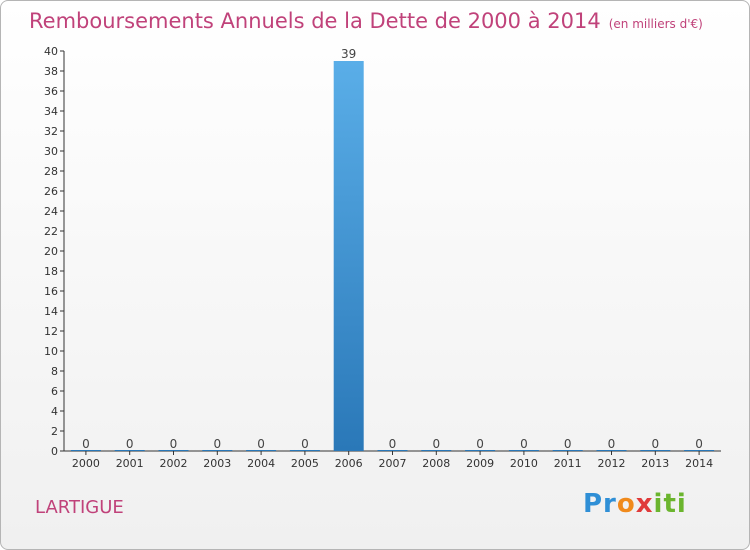 This screenshot has width=750, height=550. What do you see at coordinates (699, 463) in the screenshot?
I see `x-tick-label: 2014` at bounding box center [699, 463].